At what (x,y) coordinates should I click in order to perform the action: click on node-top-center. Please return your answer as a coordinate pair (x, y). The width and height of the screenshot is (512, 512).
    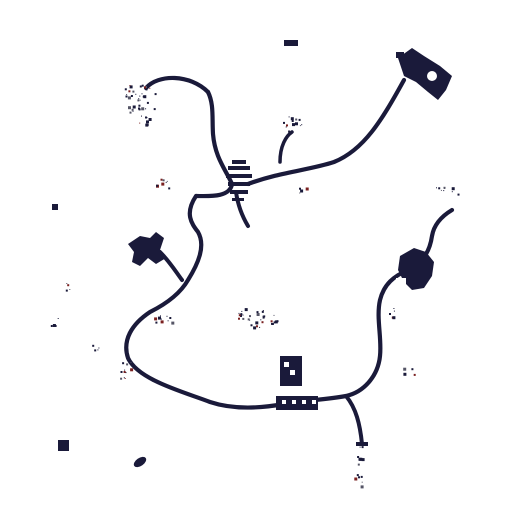
    Looking at the image, I should click on (239, 180).